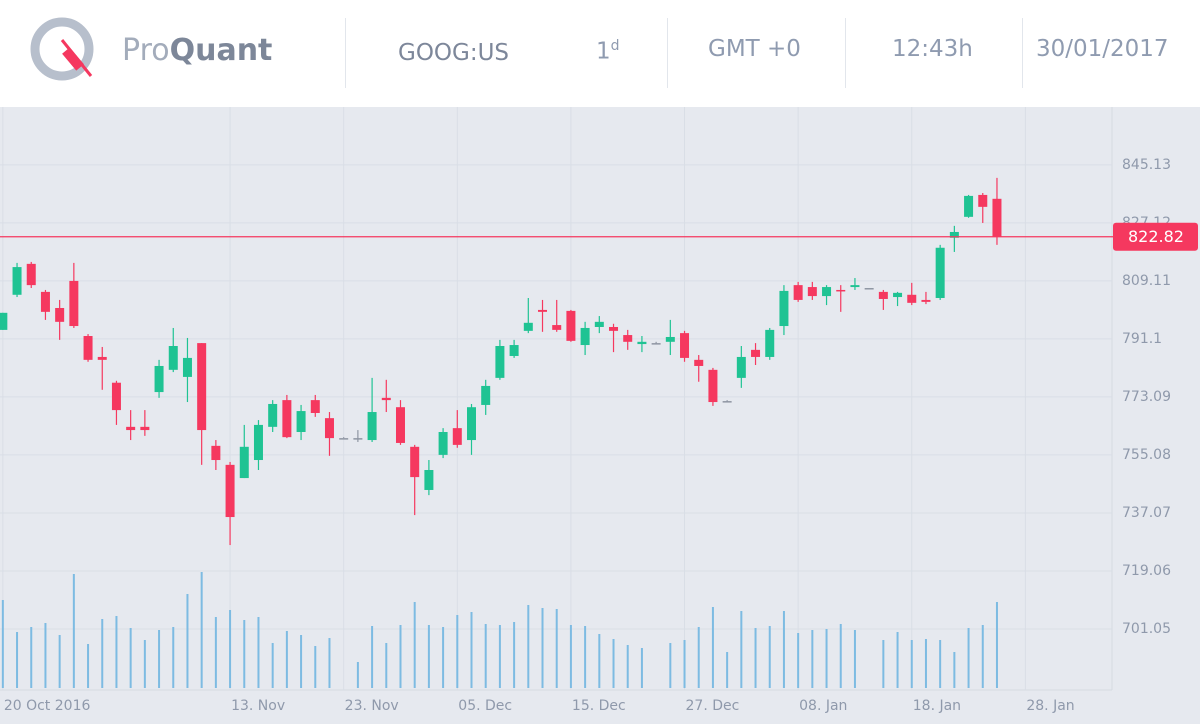 This screenshot has width=1200, height=724. What do you see at coordinates (372, 706) in the screenshot?
I see `x-tick-label: 23. Nov` at bounding box center [372, 706].